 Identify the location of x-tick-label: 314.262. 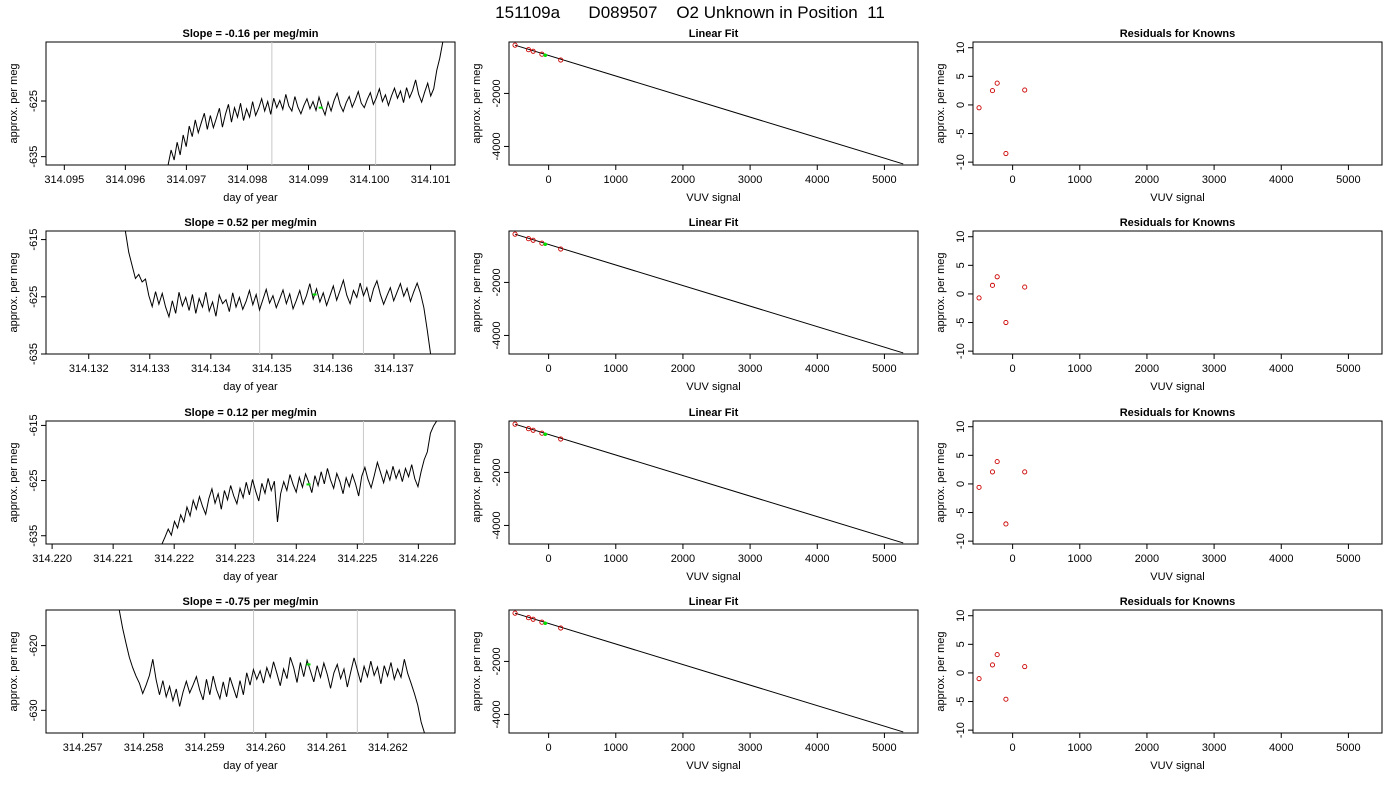
(388, 748).